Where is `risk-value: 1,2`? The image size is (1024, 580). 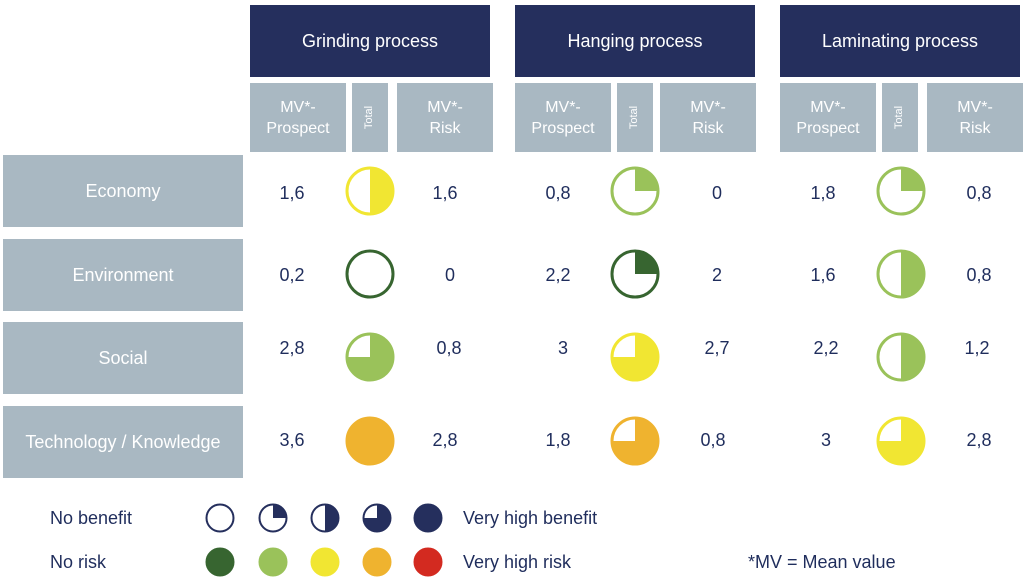
risk-value: 1,2 is located at coordinates (977, 348).